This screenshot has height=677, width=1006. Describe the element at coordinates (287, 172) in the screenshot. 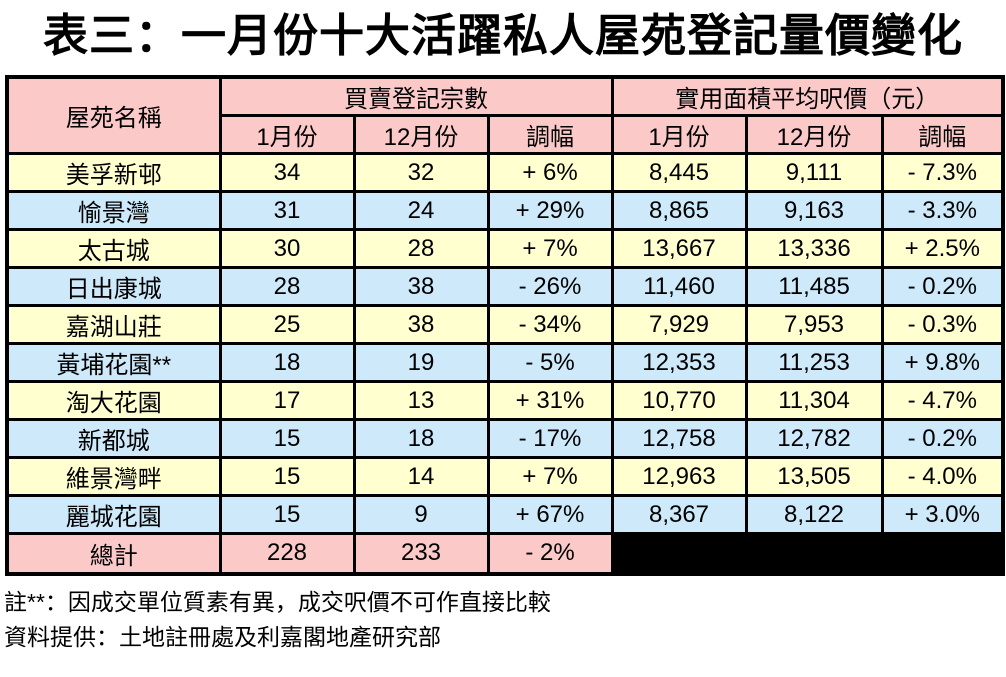

I see `cell-reg-jan: 34` at that location.